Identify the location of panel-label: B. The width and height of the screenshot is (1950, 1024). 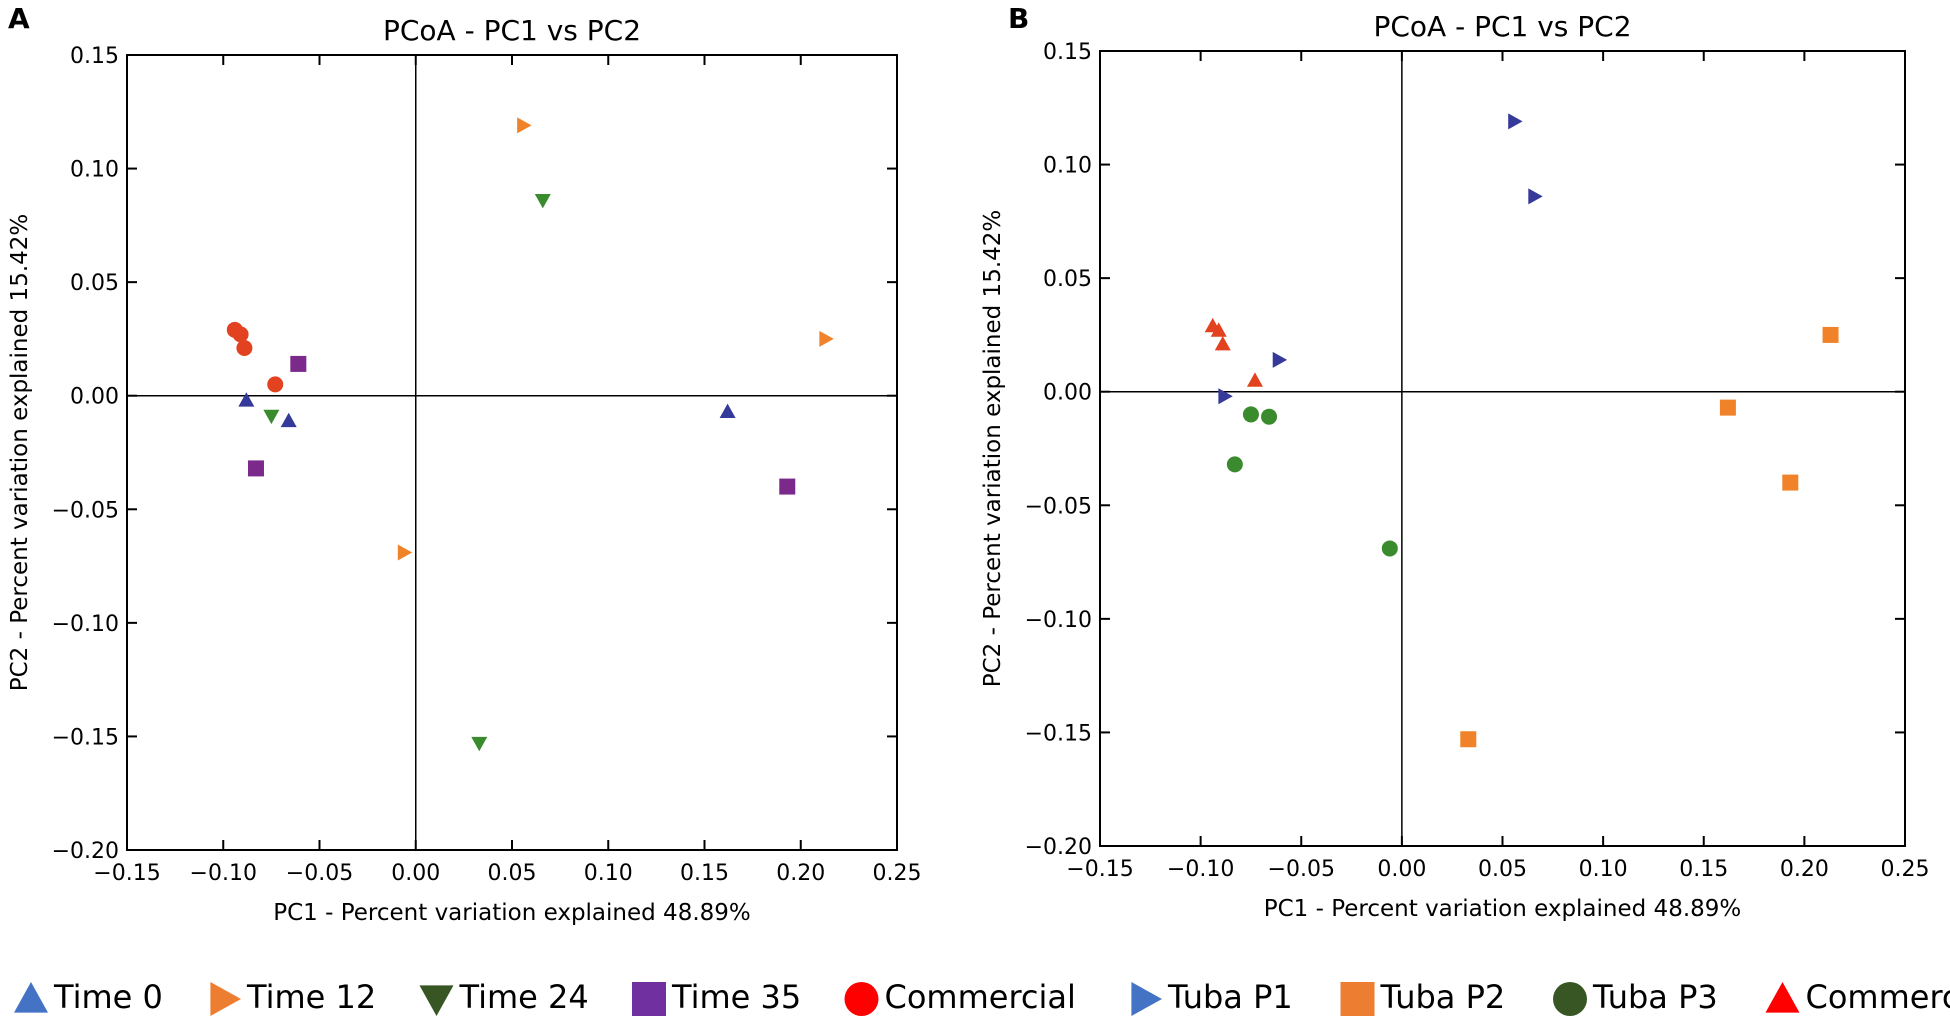
(1018, 18).